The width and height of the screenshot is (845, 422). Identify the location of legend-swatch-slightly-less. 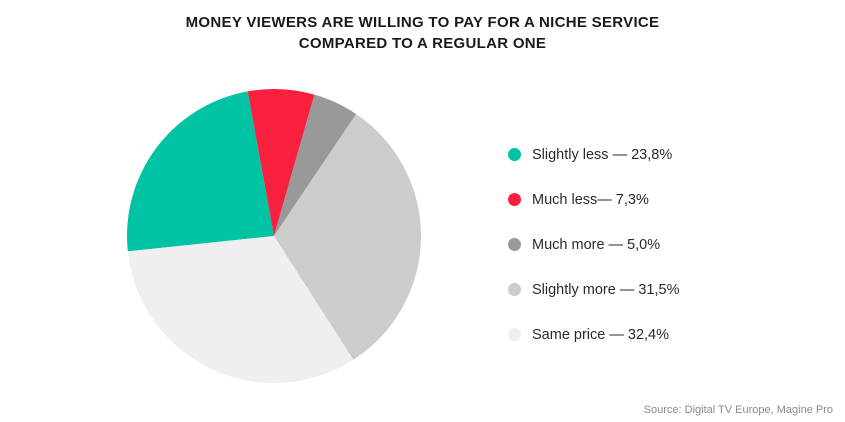
(514, 154).